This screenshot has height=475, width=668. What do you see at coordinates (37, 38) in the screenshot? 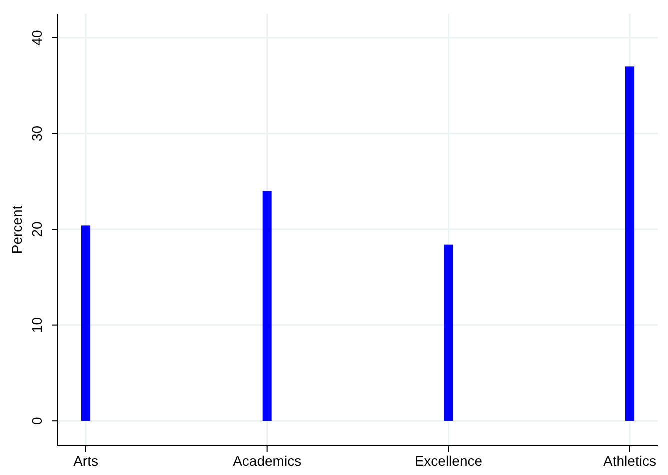
I see `y-tick-label: 40` at bounding box center [37, 38].